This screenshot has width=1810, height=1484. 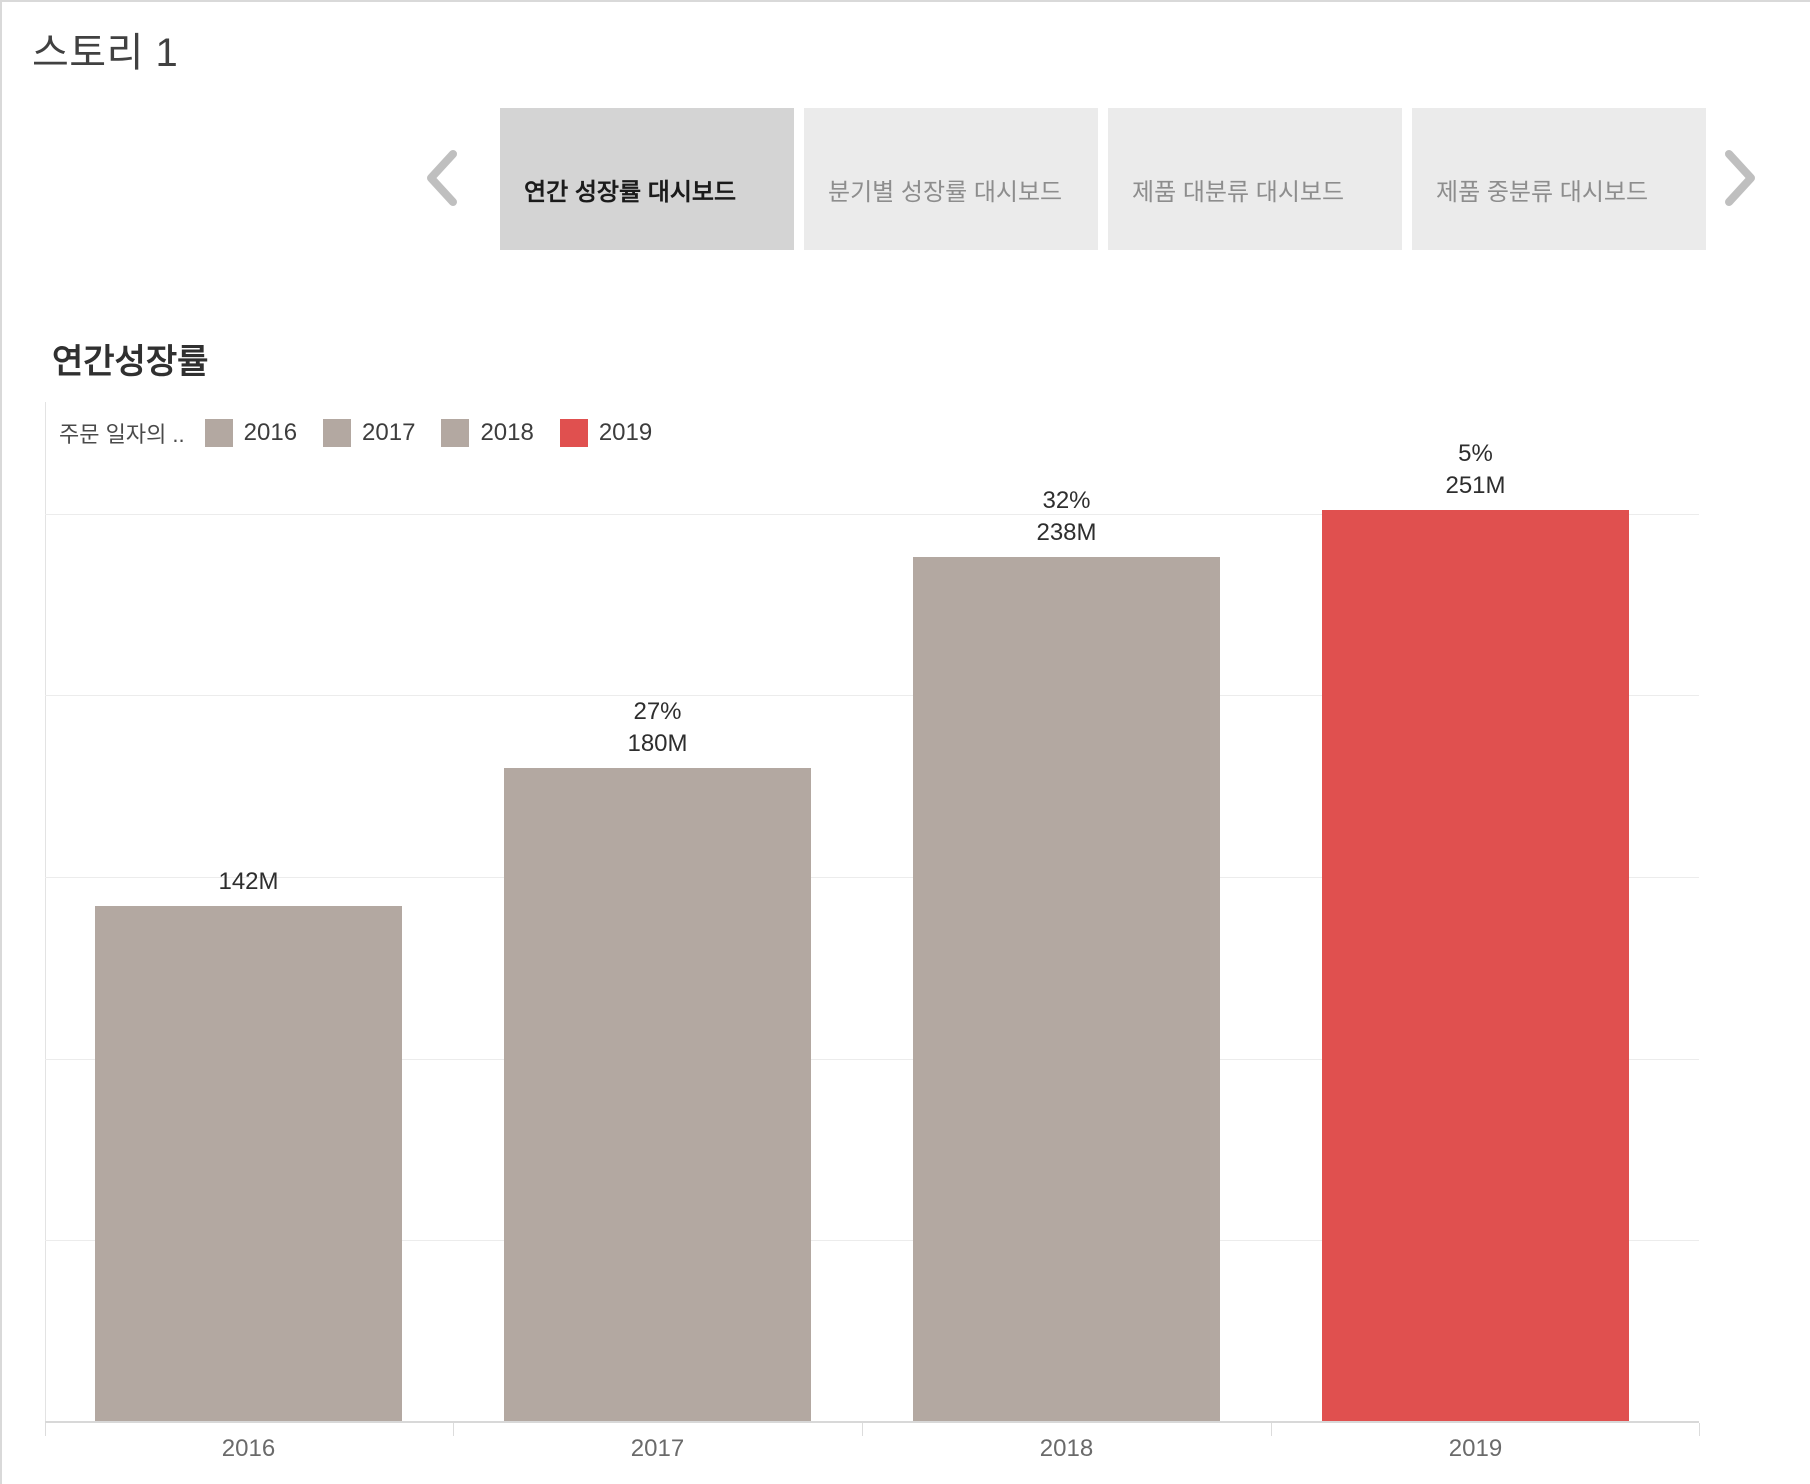 I want to click on x-axis-label-2016: 2016, so click(x=248, y=1448).